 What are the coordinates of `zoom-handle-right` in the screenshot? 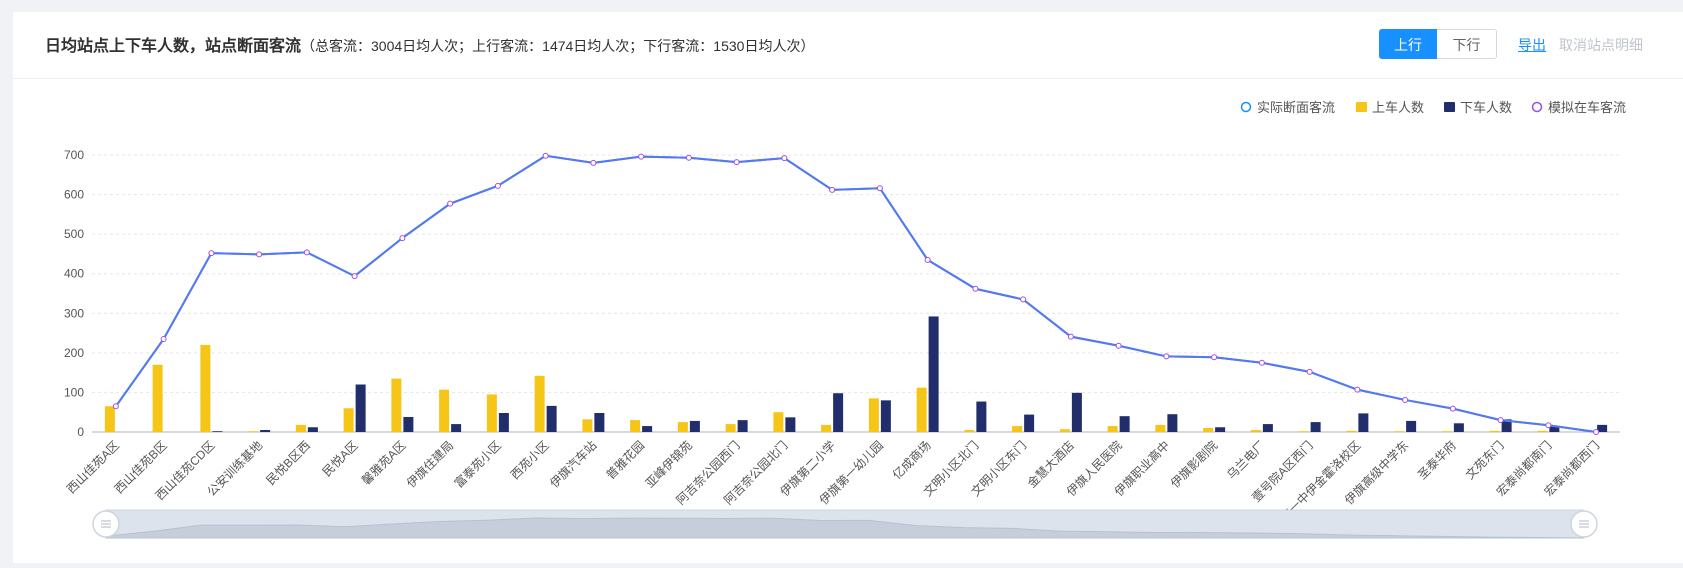 It's located at (1584, 524).